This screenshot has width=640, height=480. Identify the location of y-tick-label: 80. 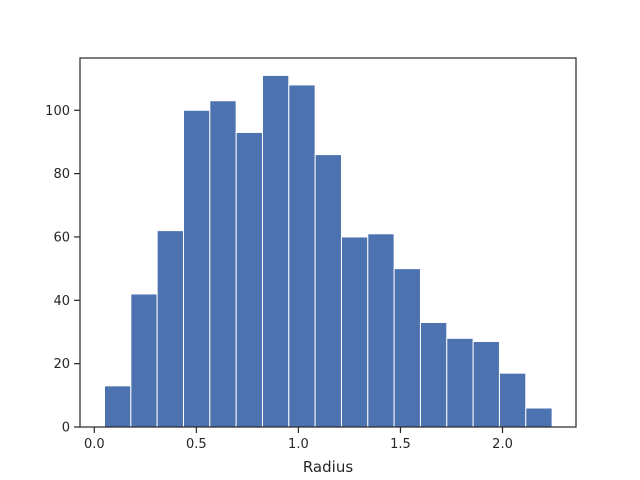
(61, 174).